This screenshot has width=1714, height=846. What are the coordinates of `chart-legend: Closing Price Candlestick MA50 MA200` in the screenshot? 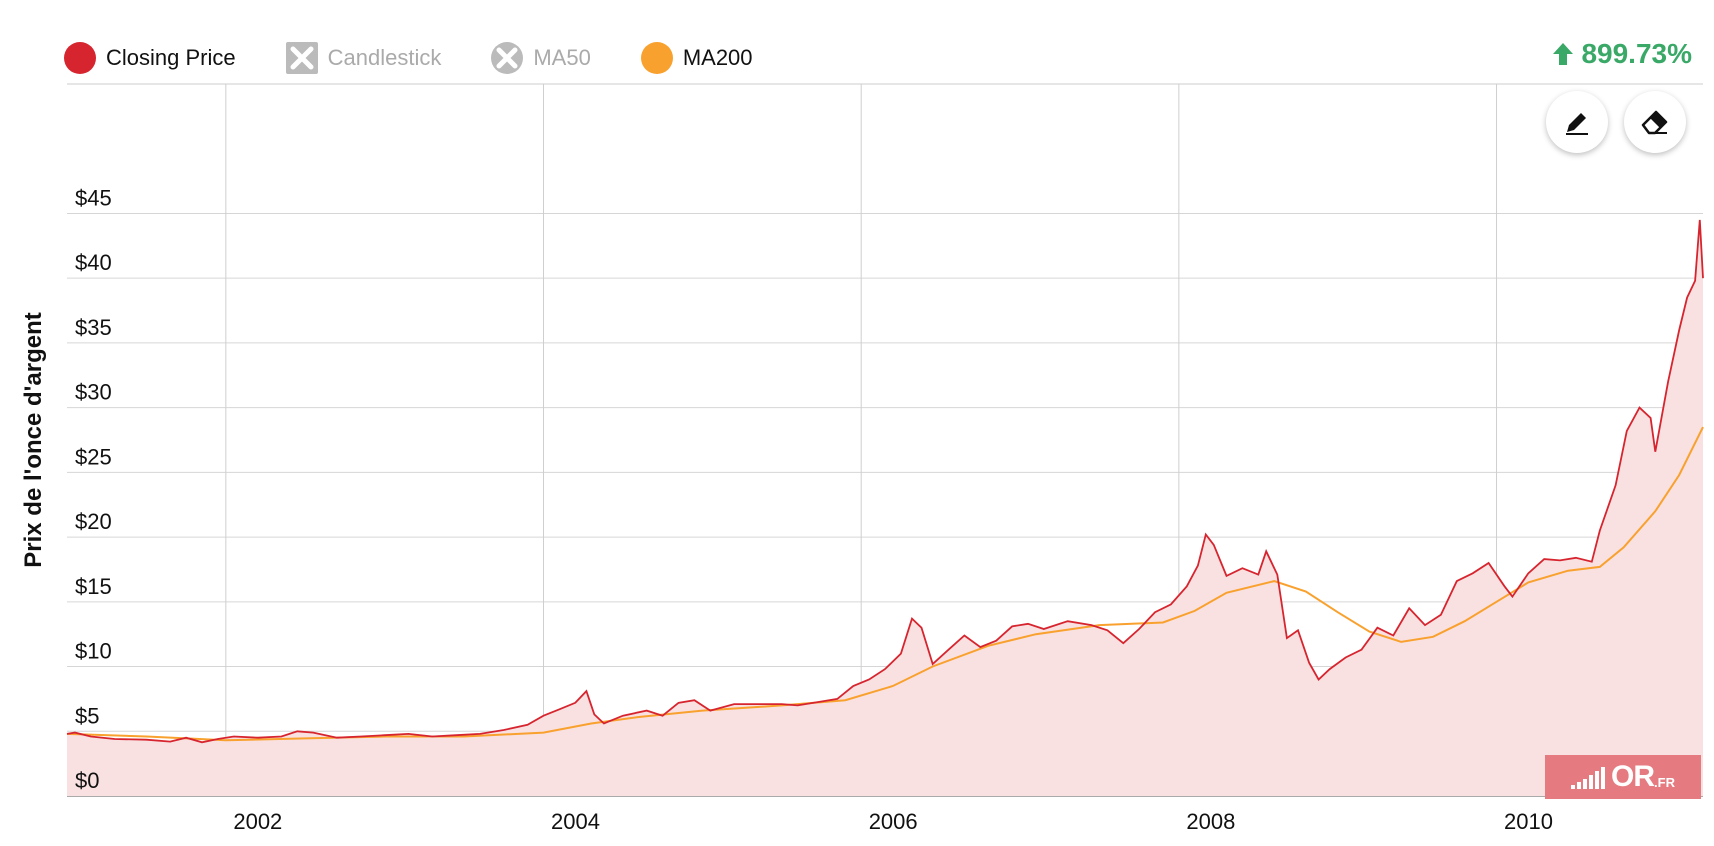 It's located at (433, 58).